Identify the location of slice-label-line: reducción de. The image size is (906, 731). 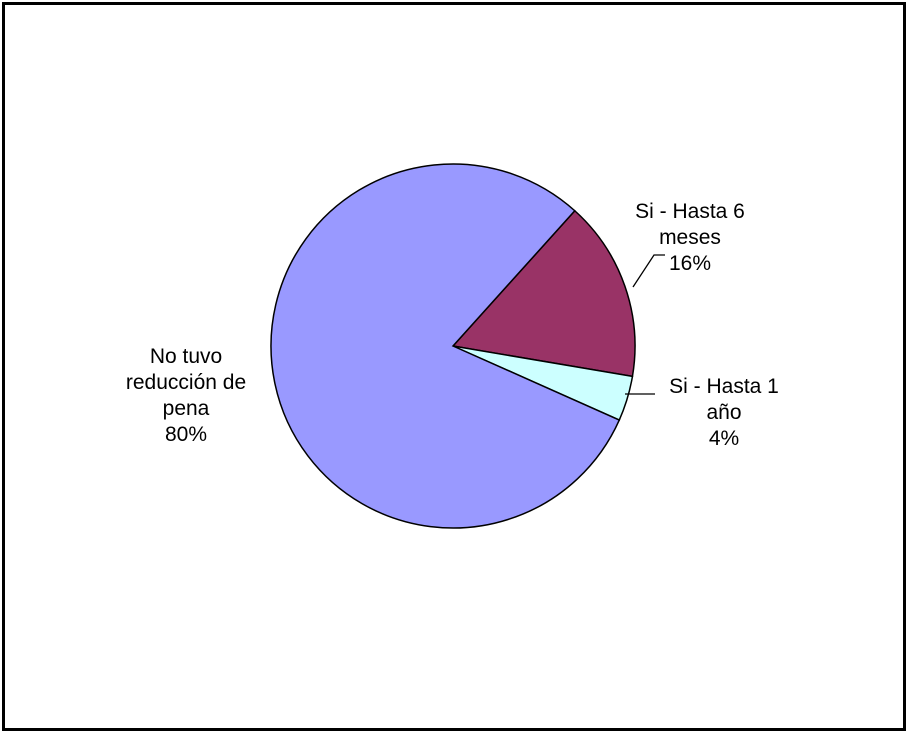
(186, 382).